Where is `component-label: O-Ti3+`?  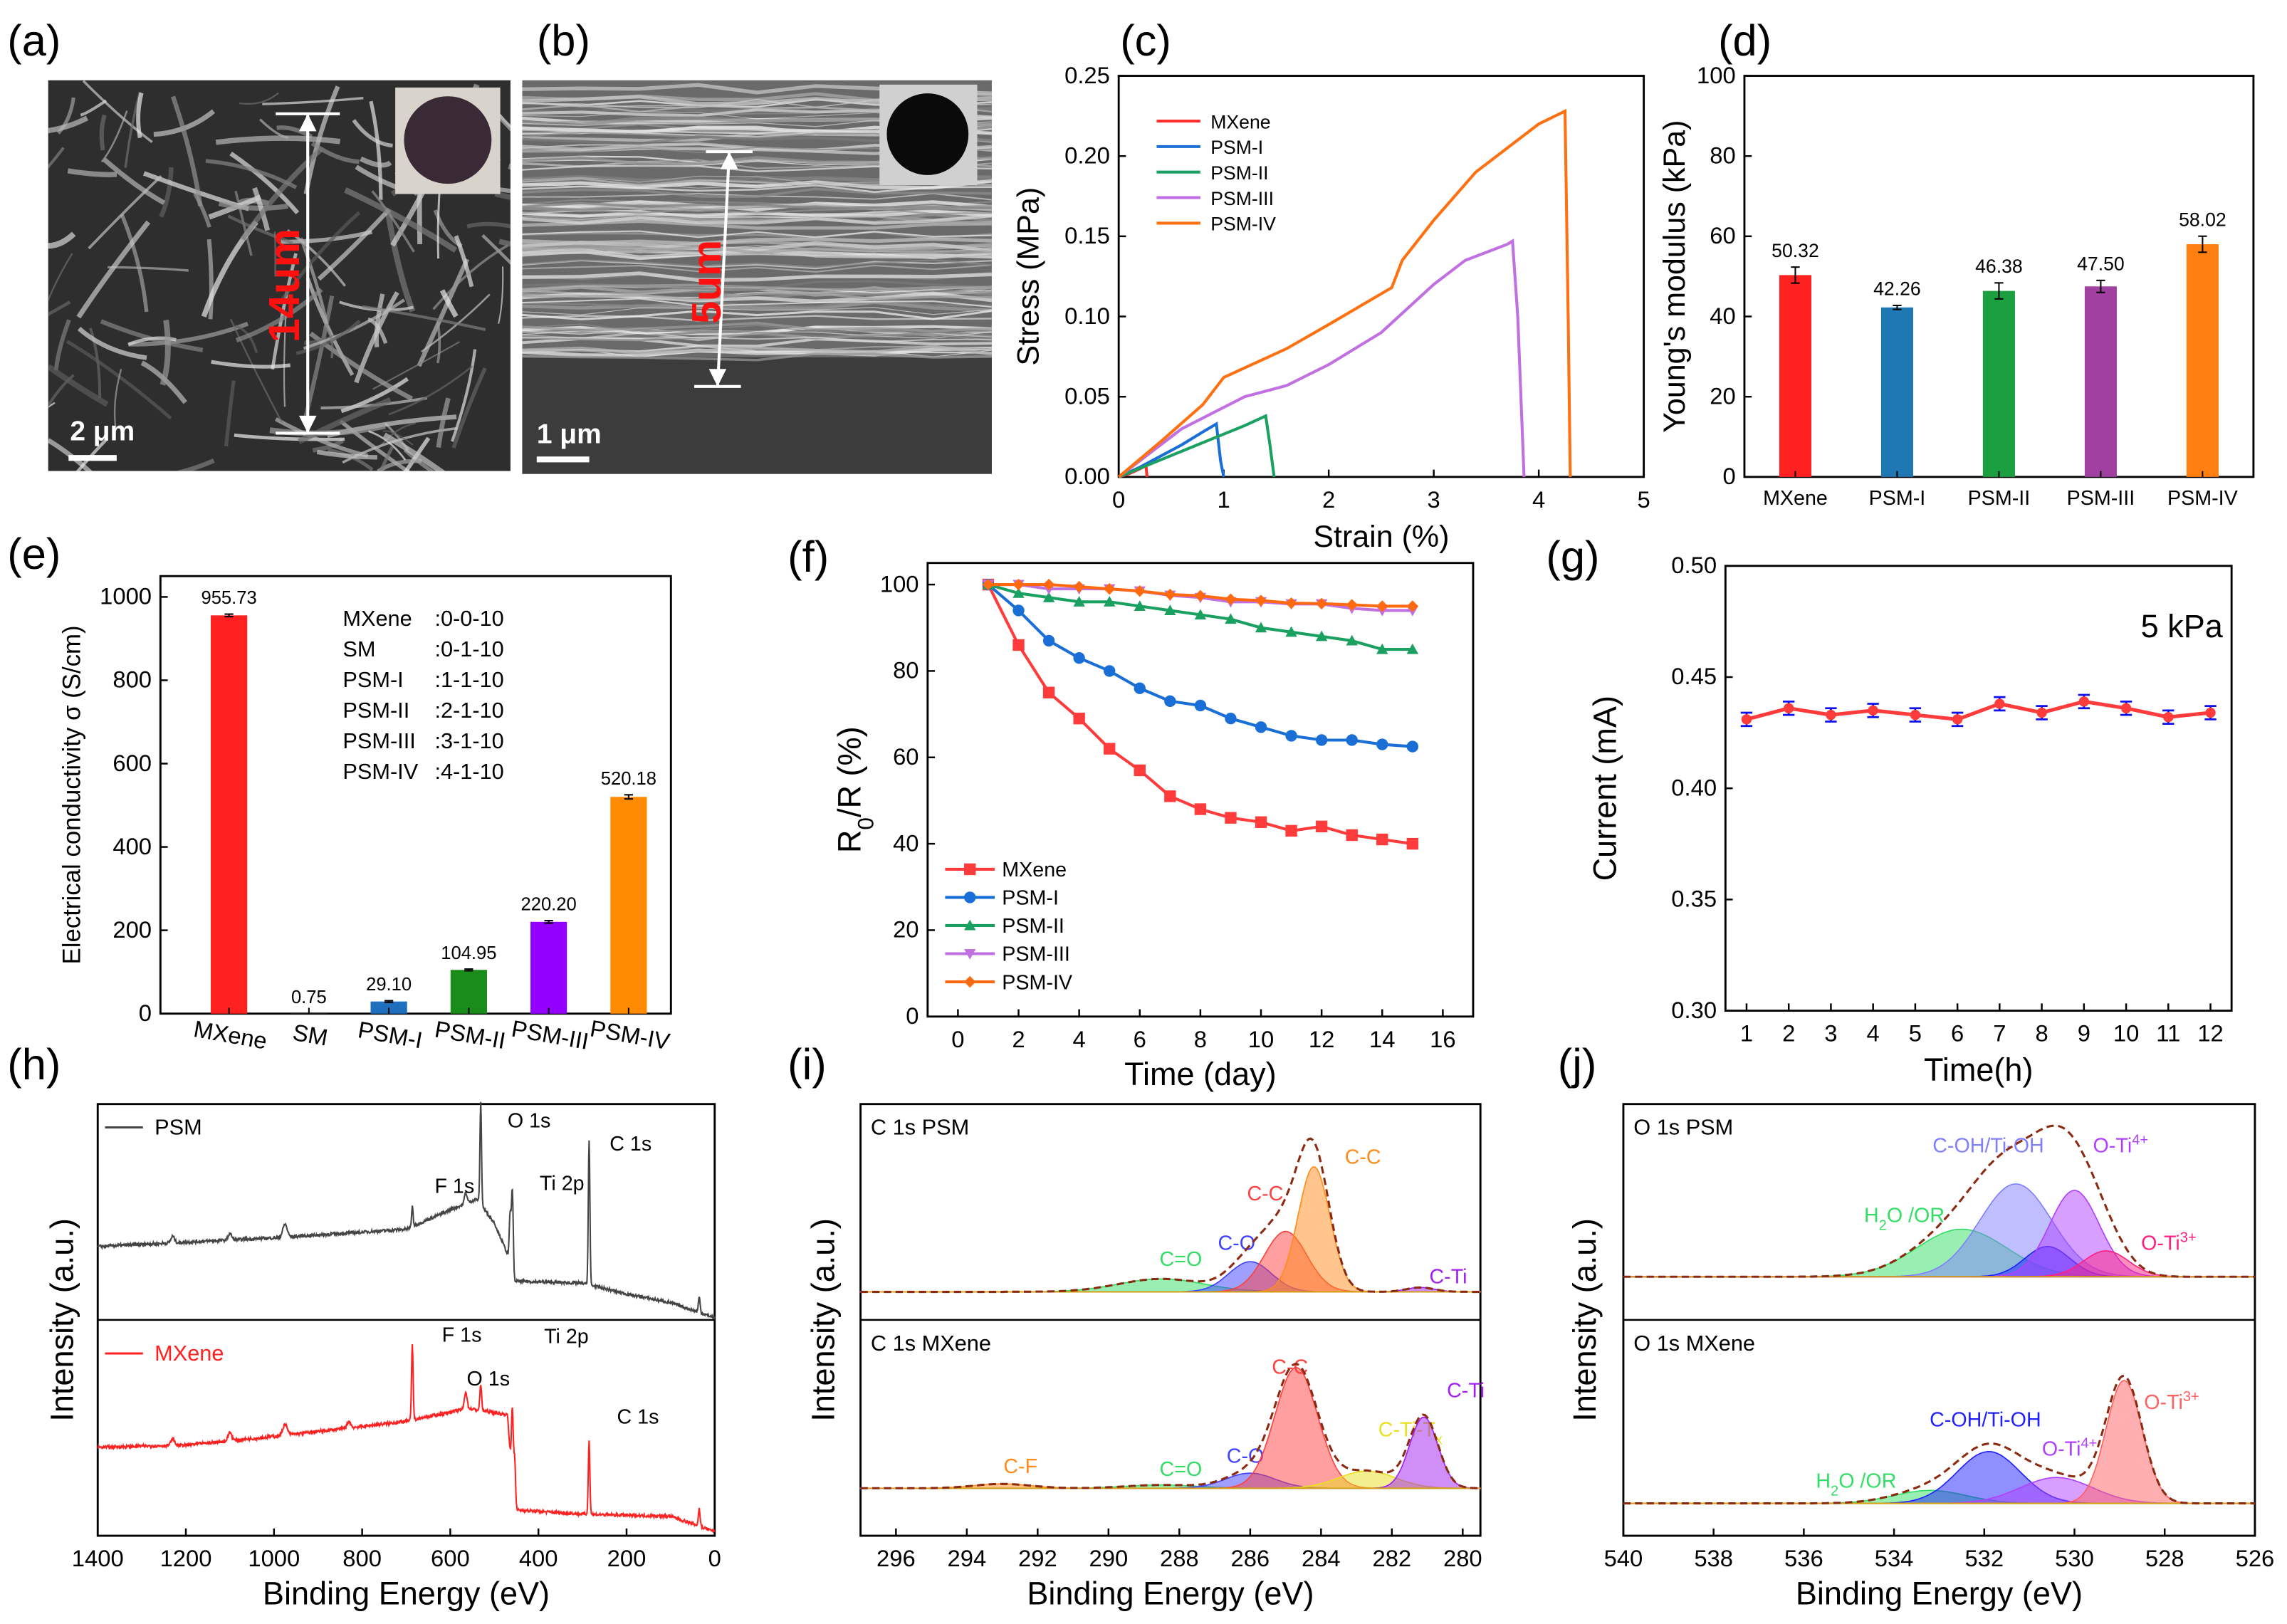
component-label: O-Ti3+ is located at coordinates (2169, 1242).